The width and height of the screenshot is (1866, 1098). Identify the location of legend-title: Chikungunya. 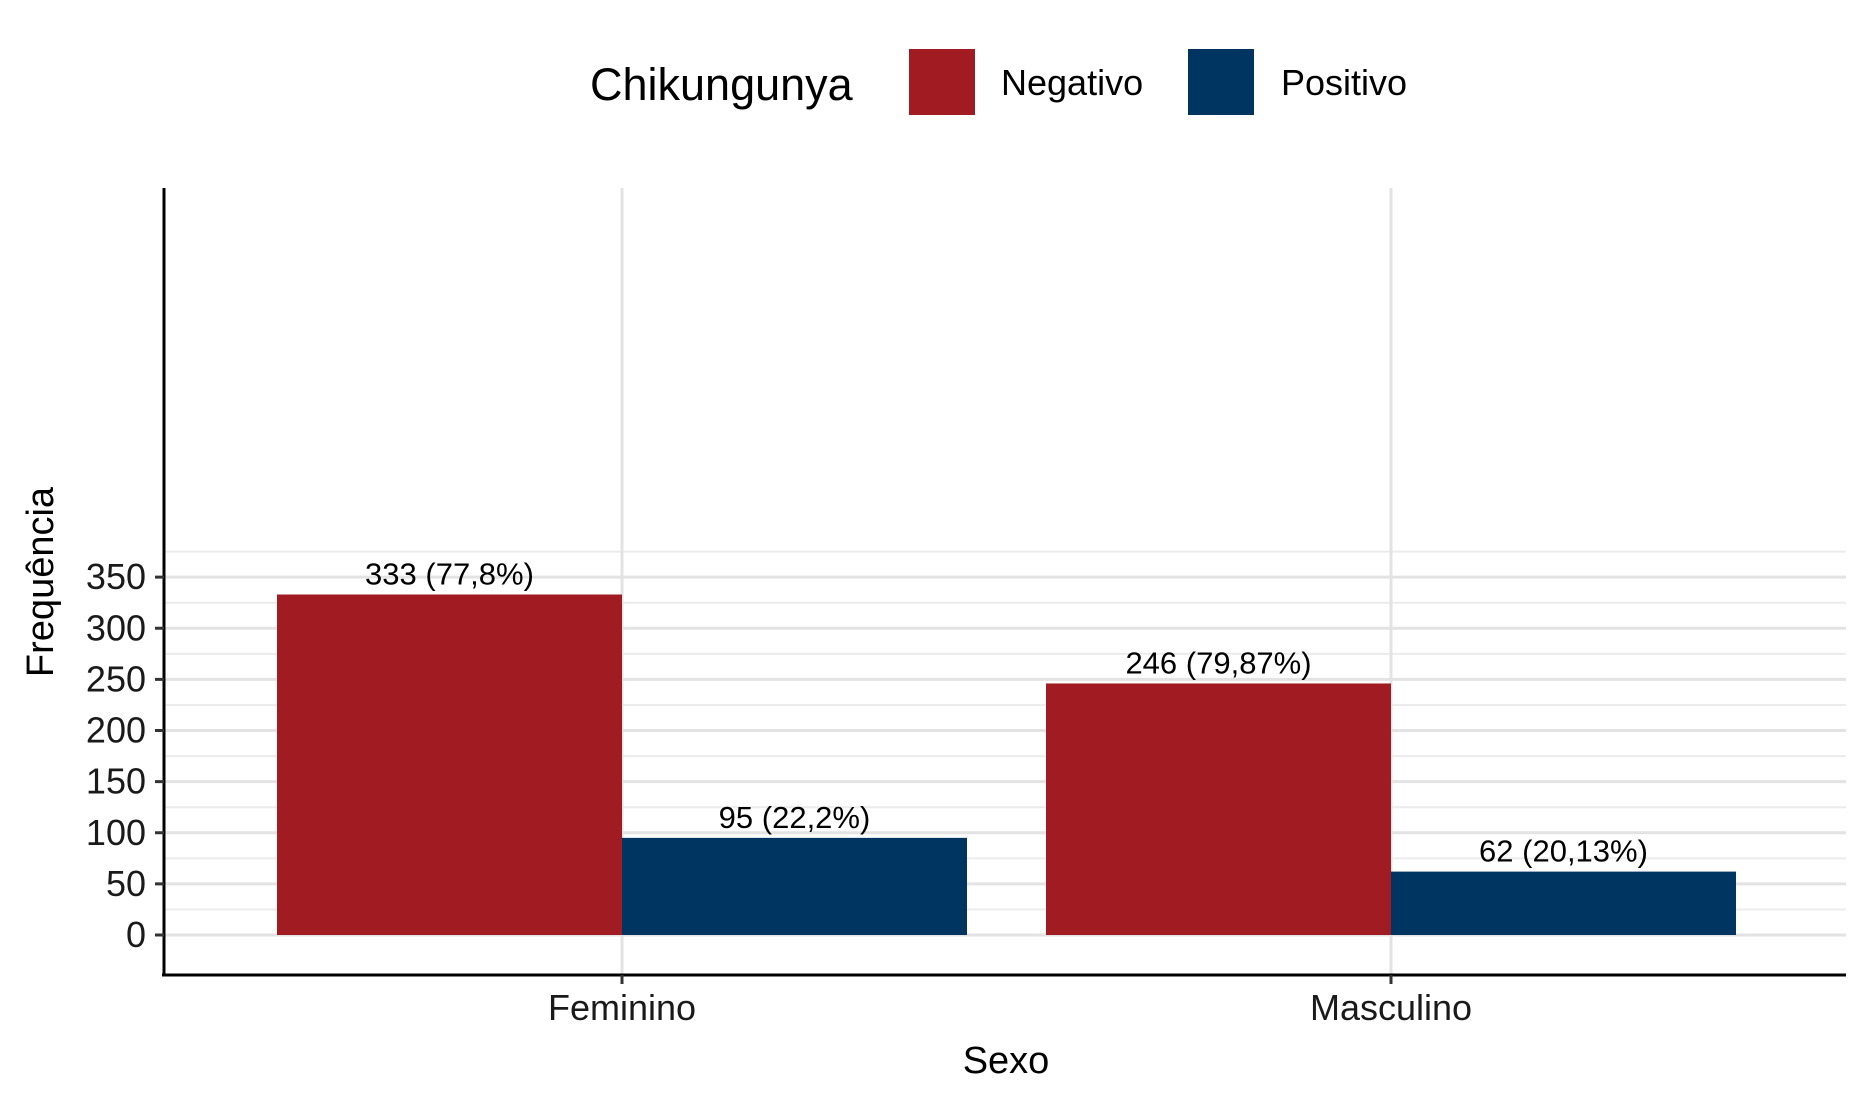
(722, 84).